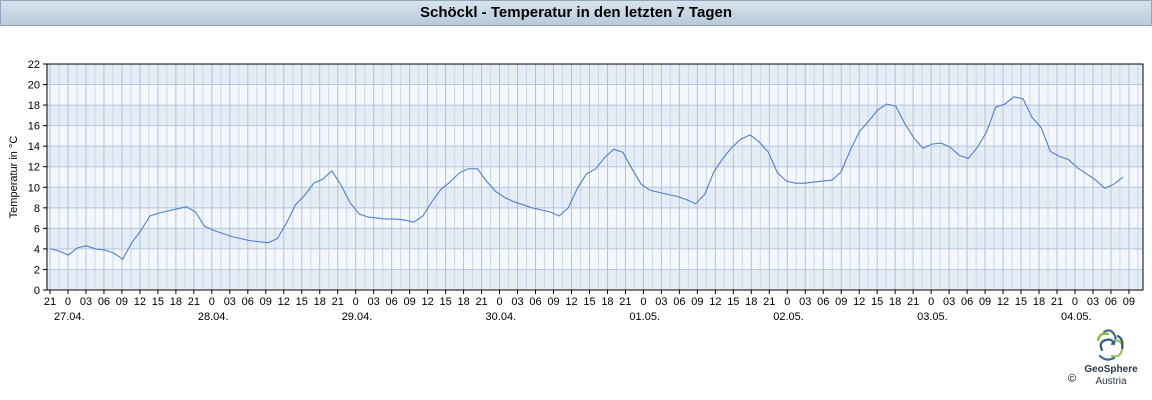 This screenshot has height=400, width=1152. What do you see at coordinates (37, 270) in the screenshot?
I see `y-tick-label: 2` at bounding box center [37, 270].